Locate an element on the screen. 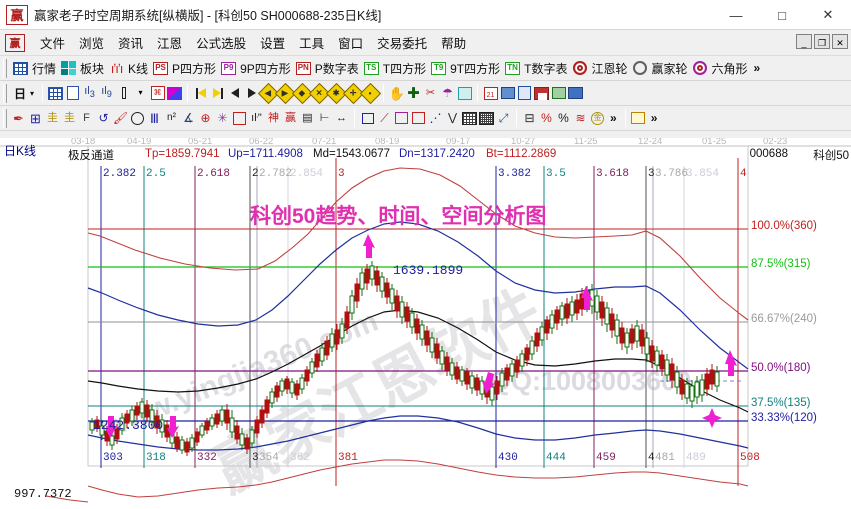  angle-icon: ∡ is located at coordinates (188, 118).